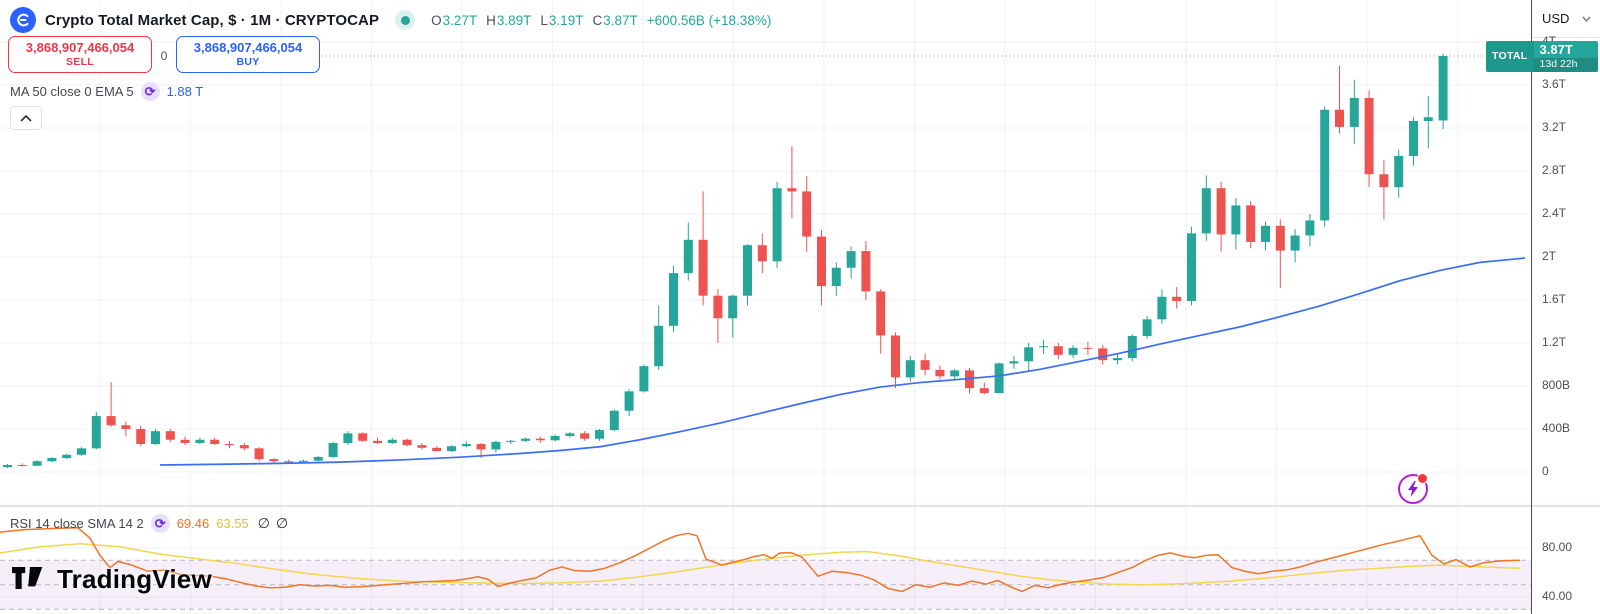  Describe the element at coordinates (760, 560) in the screenshot. I see `rsi-line` at that location.